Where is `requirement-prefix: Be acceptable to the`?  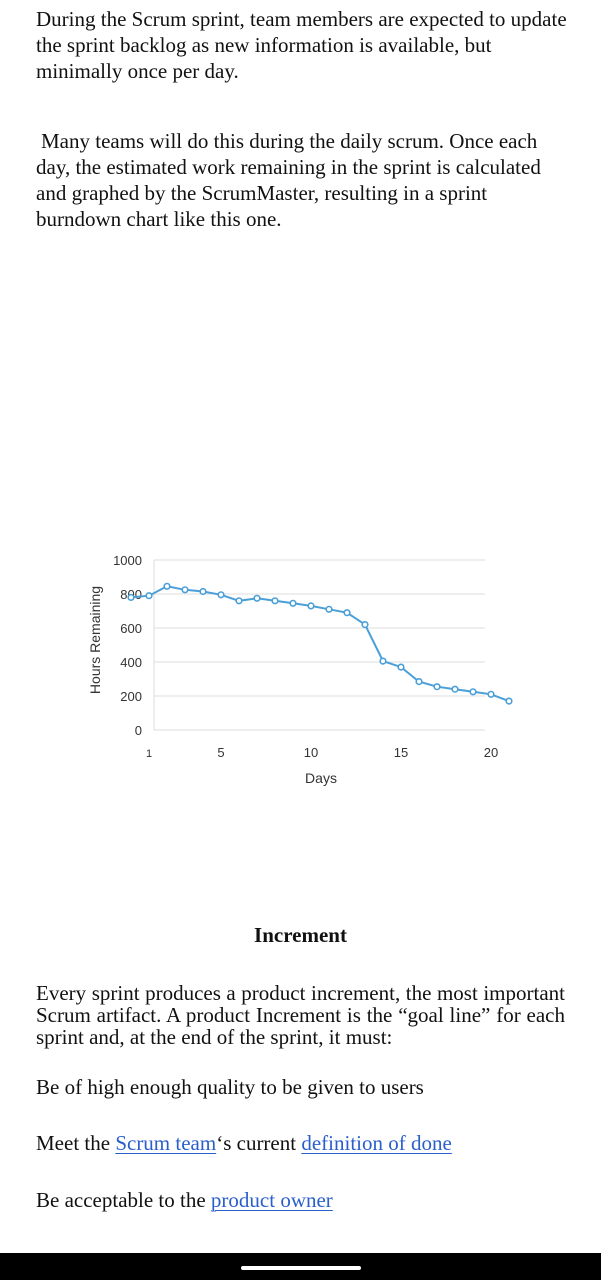 requirement-prefix: Be acceptable to the is located at coordinates (123, 1200).